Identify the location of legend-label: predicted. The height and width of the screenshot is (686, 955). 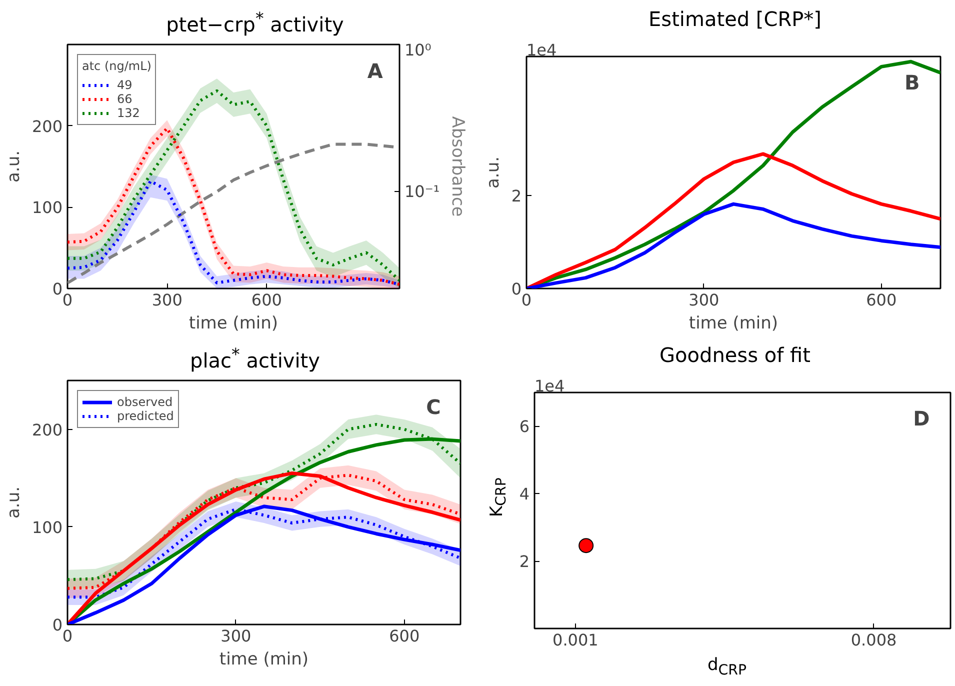
(145, 416).